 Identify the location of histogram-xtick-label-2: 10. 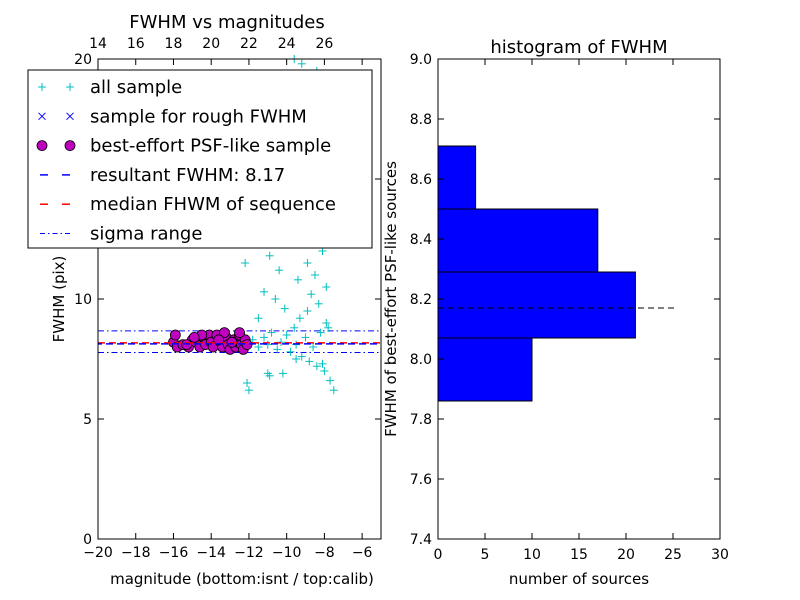
(532, 555).